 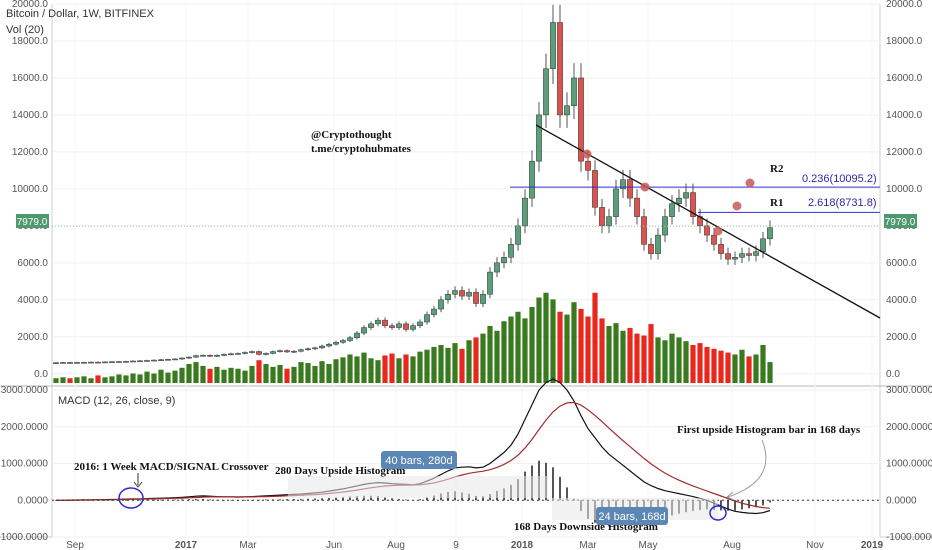 What do you see at coordinates (80, 14) in the screenshot?
I see `chart-title: Bitcoin / Dollar, 1W, BITFINEX` at bounding box center [80, 14].